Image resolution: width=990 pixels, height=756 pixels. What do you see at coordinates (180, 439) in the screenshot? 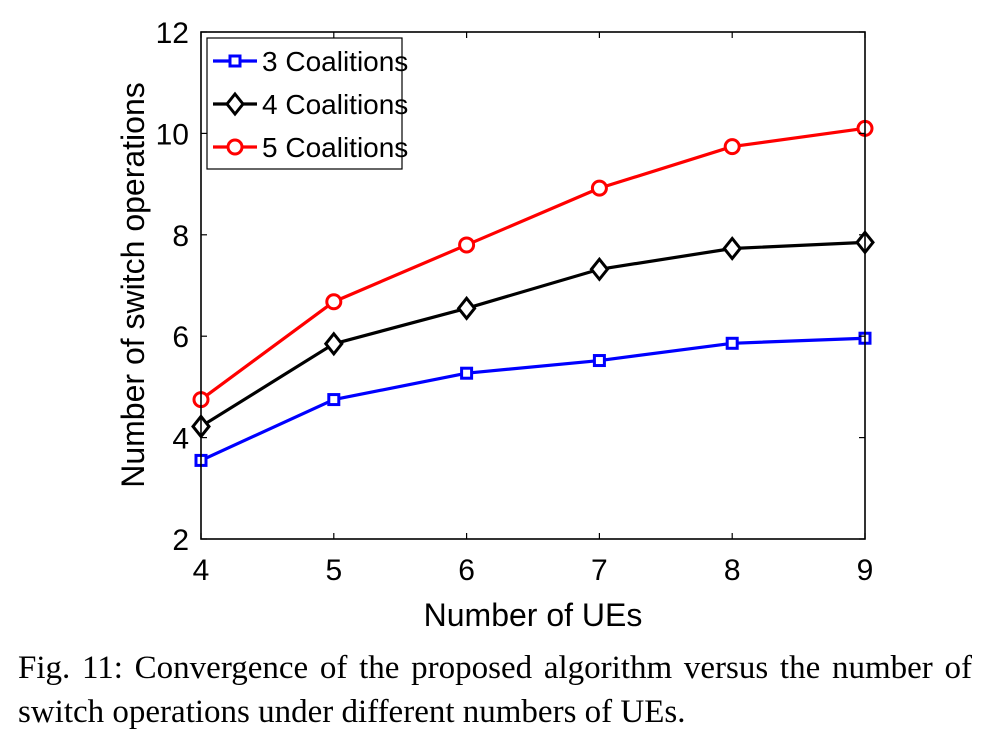
I see `y-tick-label: 4` at bounding box center [180, 439].